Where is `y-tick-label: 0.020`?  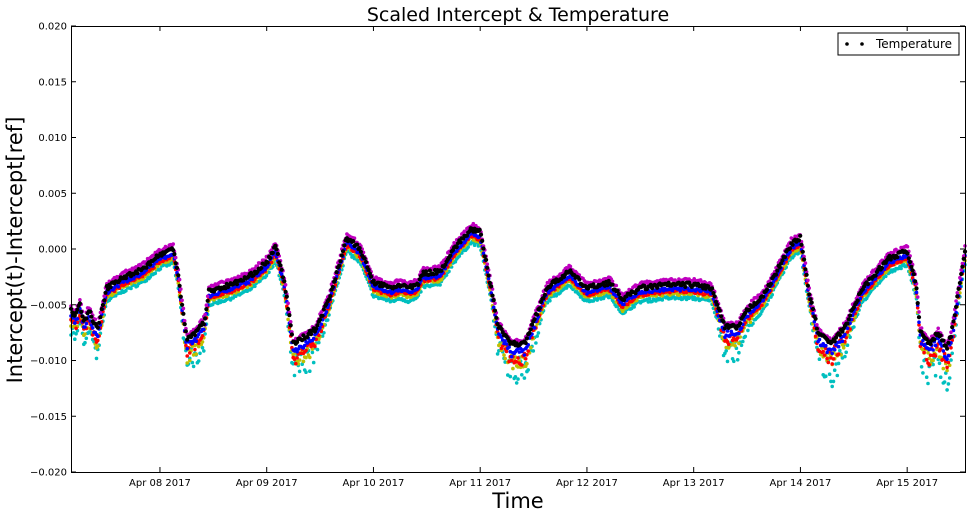
y-tick-label: 0.020 is located at coordinates (52, 27).